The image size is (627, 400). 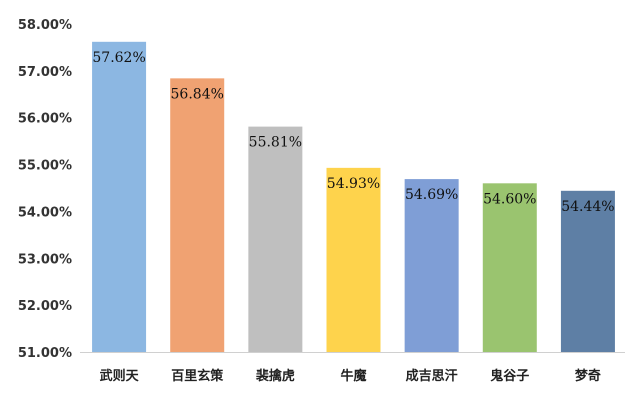 I want to click on y-tick-label: 56.00%, so click(x=45, y=119).